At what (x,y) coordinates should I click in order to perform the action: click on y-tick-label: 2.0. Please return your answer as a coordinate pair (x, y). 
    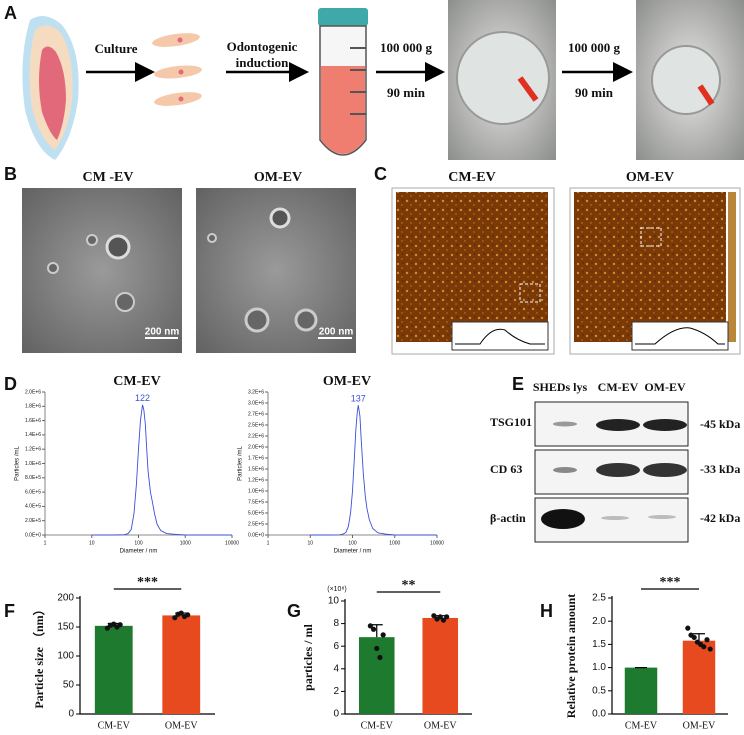
    Looking at the image, I should click on (599, 621).